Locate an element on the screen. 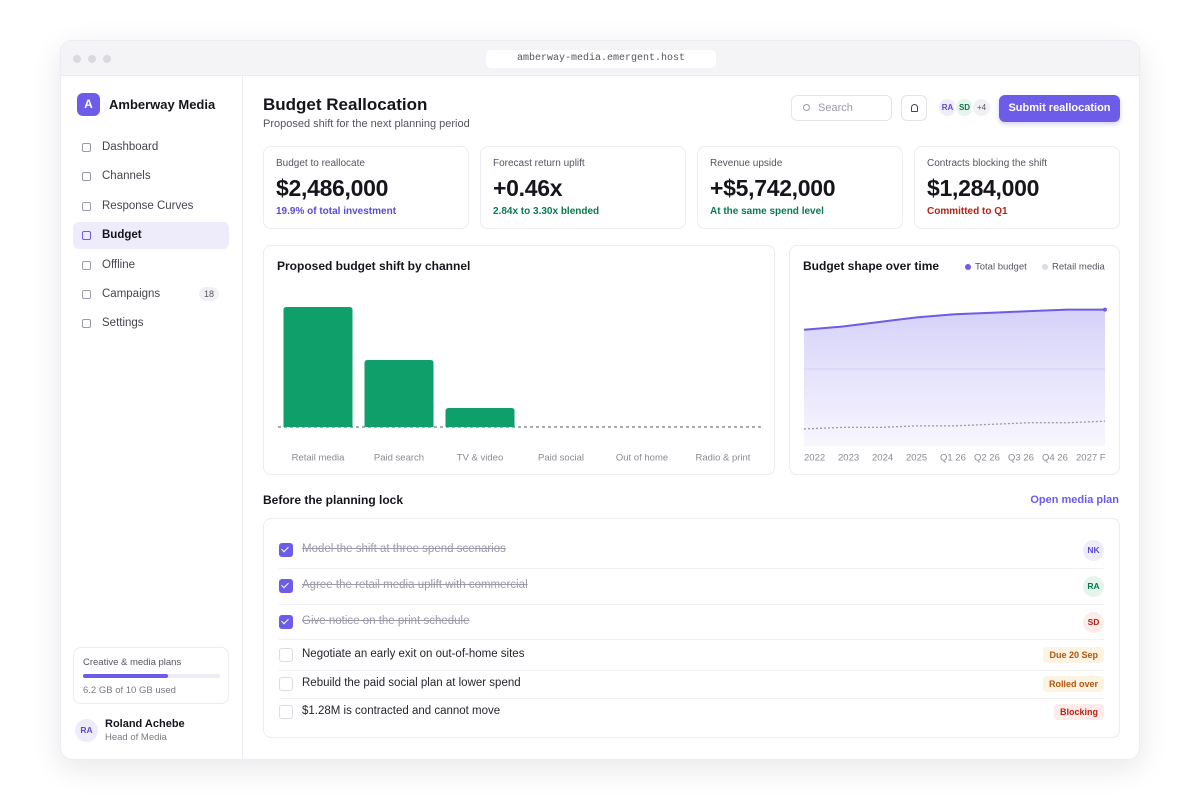 This screenshot has width=1200, height=800. nav-label: Response Curves is located at coordinates (148, 205).